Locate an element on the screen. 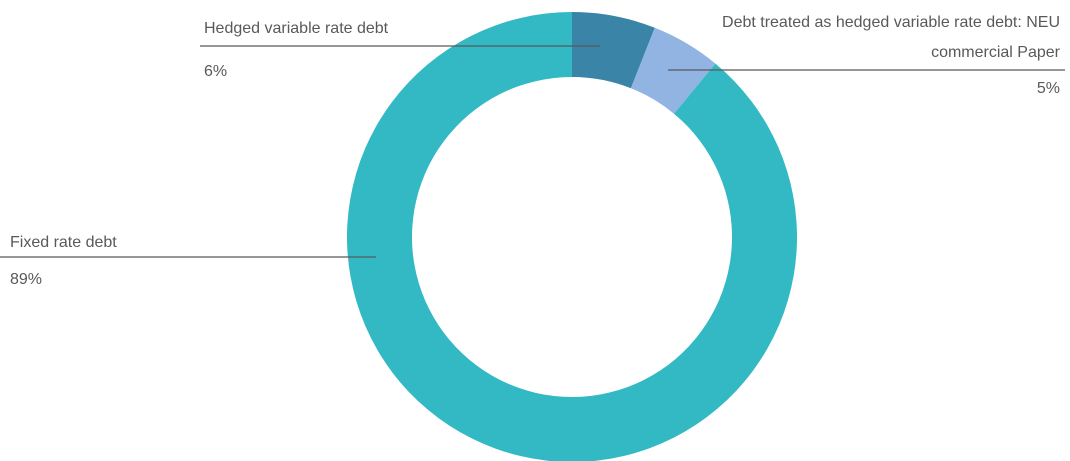 This screenshot has width=1070, height=461. value-label: 5% is located at coordinates (1048, 88).